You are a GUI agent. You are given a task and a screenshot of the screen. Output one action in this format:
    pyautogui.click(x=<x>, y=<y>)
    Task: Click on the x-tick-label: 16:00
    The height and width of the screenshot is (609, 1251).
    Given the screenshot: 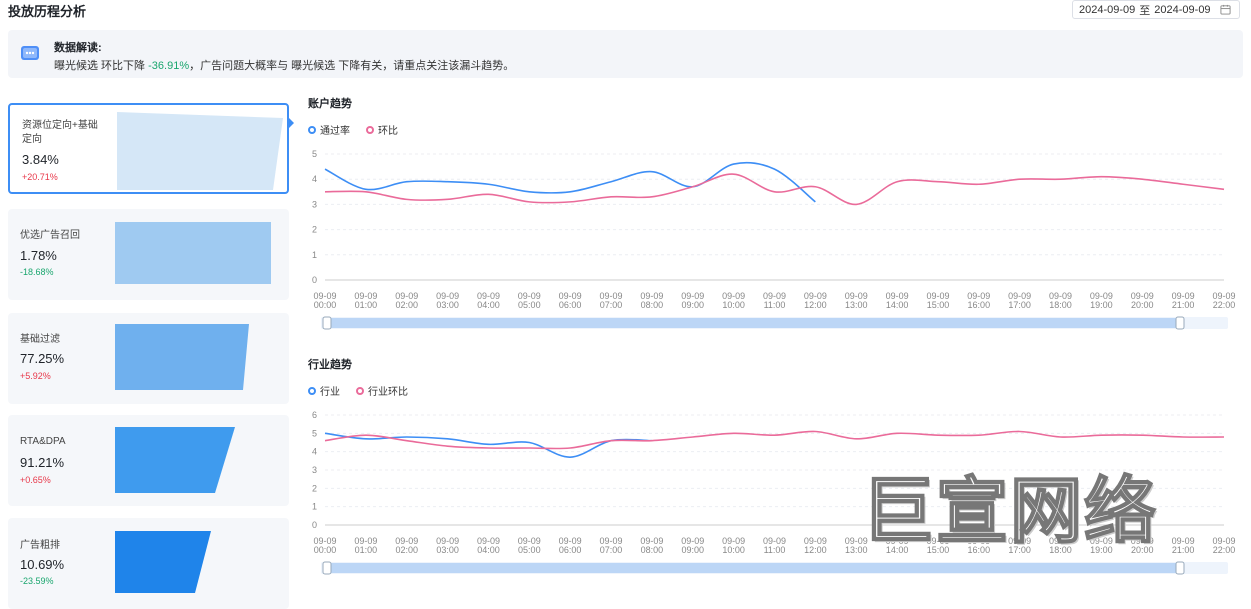 What is the action you would take?
    pyautogui.click(x=979, y=305)
    